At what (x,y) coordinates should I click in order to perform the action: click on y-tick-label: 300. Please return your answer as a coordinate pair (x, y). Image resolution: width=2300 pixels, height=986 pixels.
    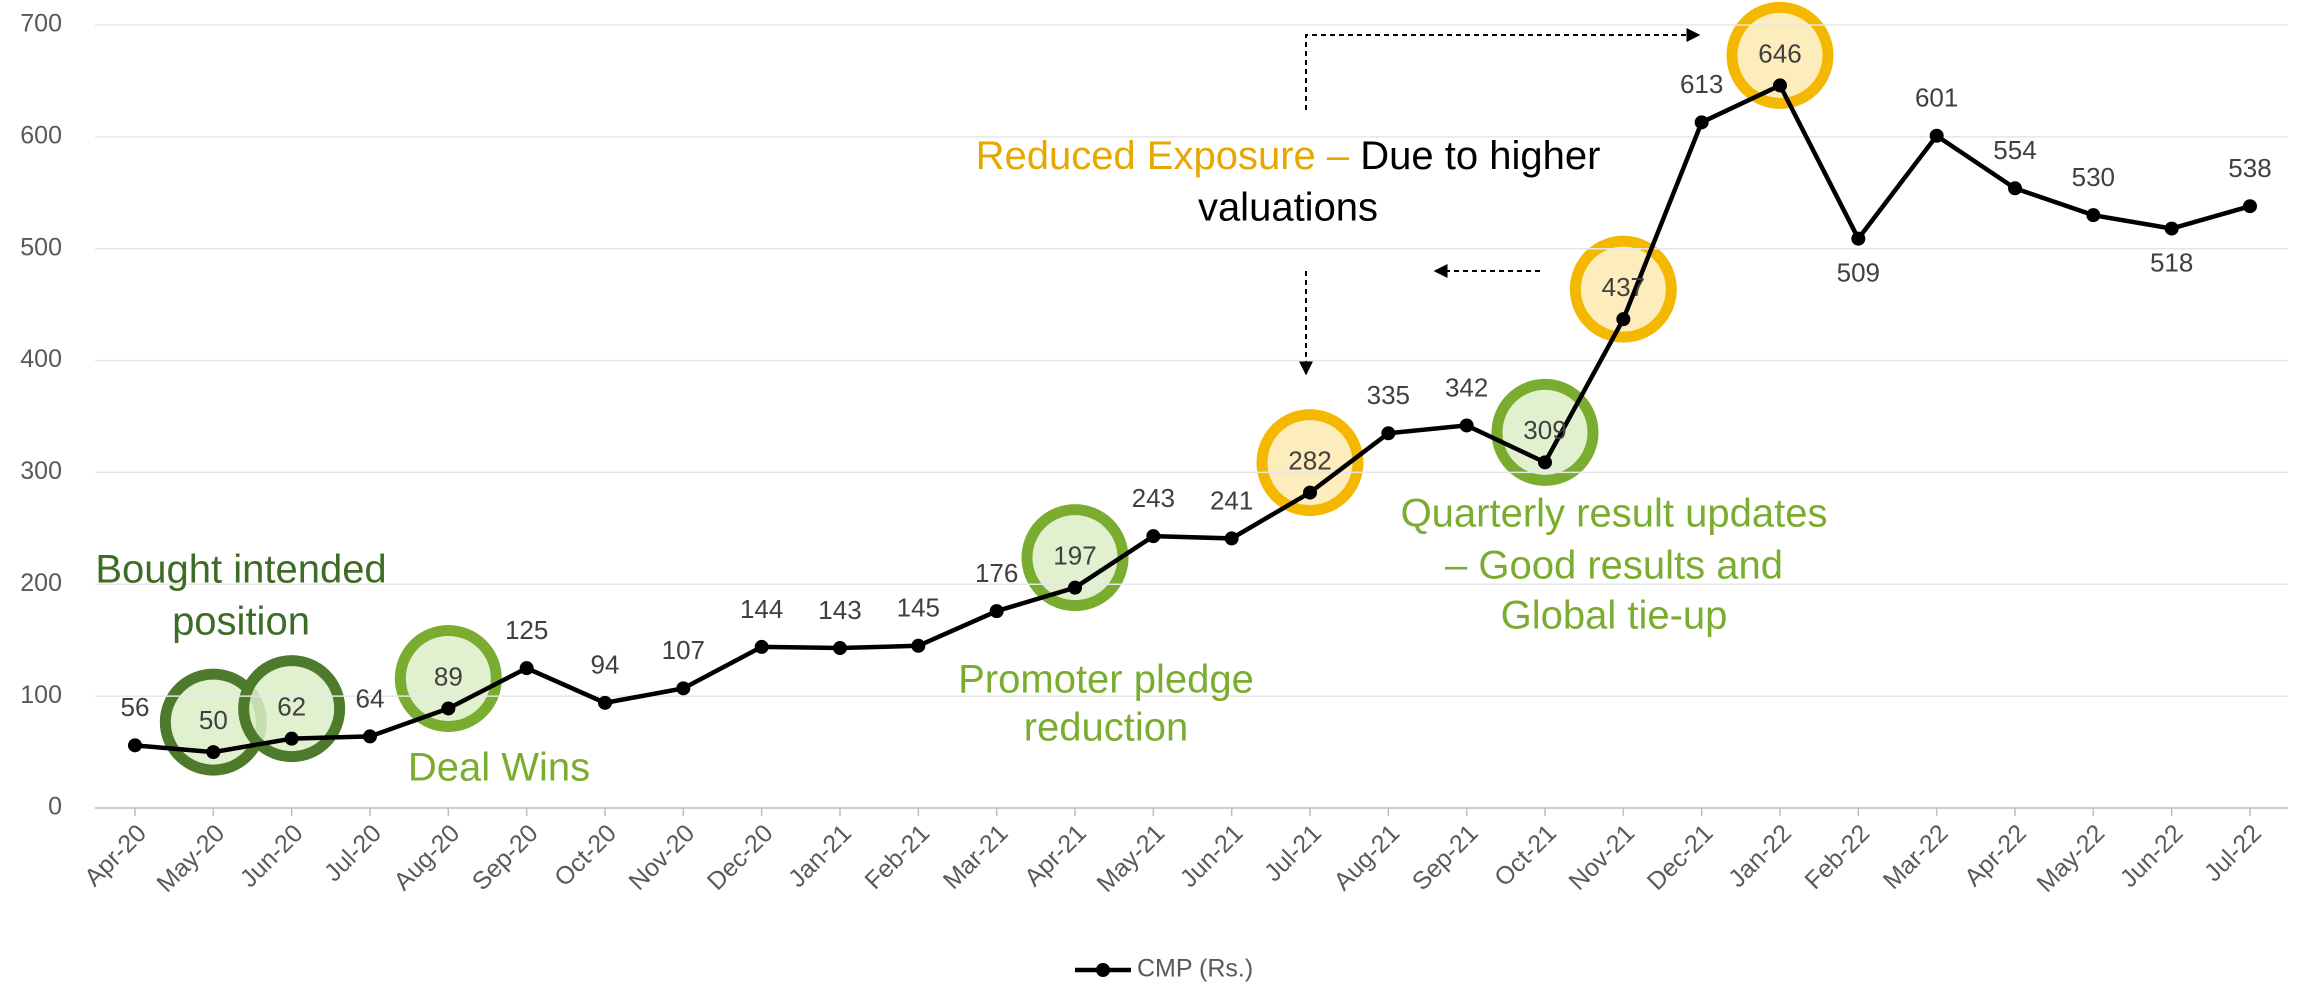
    Looking at the image, I should click on (41, 471).